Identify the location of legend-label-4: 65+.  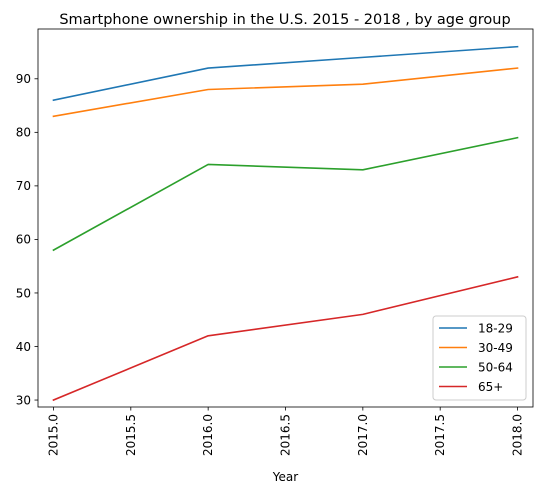
(490, 387).